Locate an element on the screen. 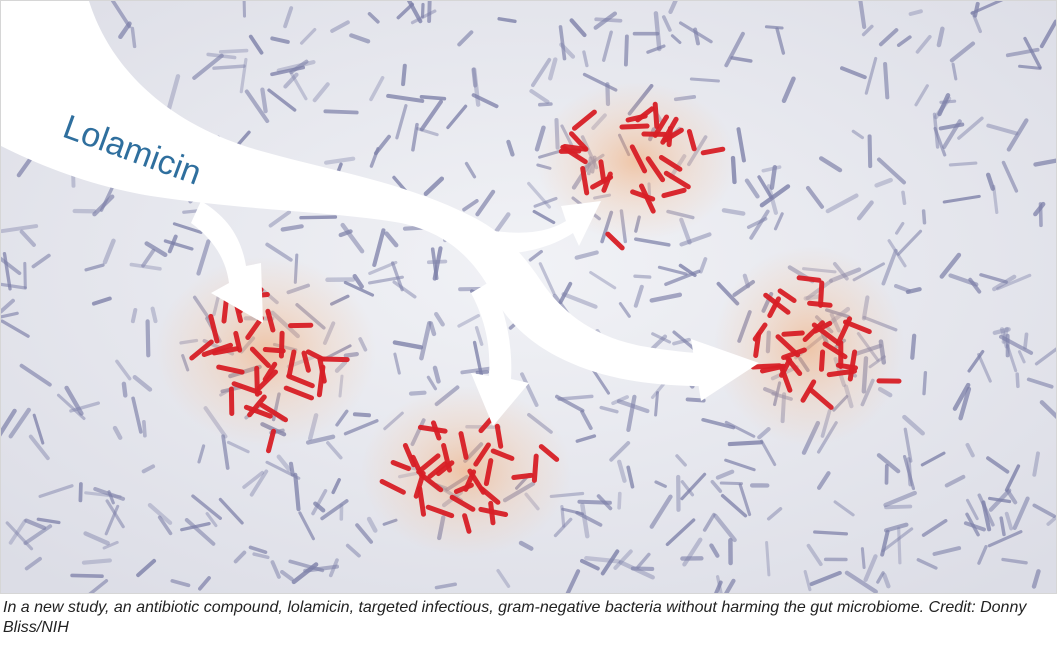 The image size is (1057, 648). arrow-branch-left is located at coordinates (227, 262).